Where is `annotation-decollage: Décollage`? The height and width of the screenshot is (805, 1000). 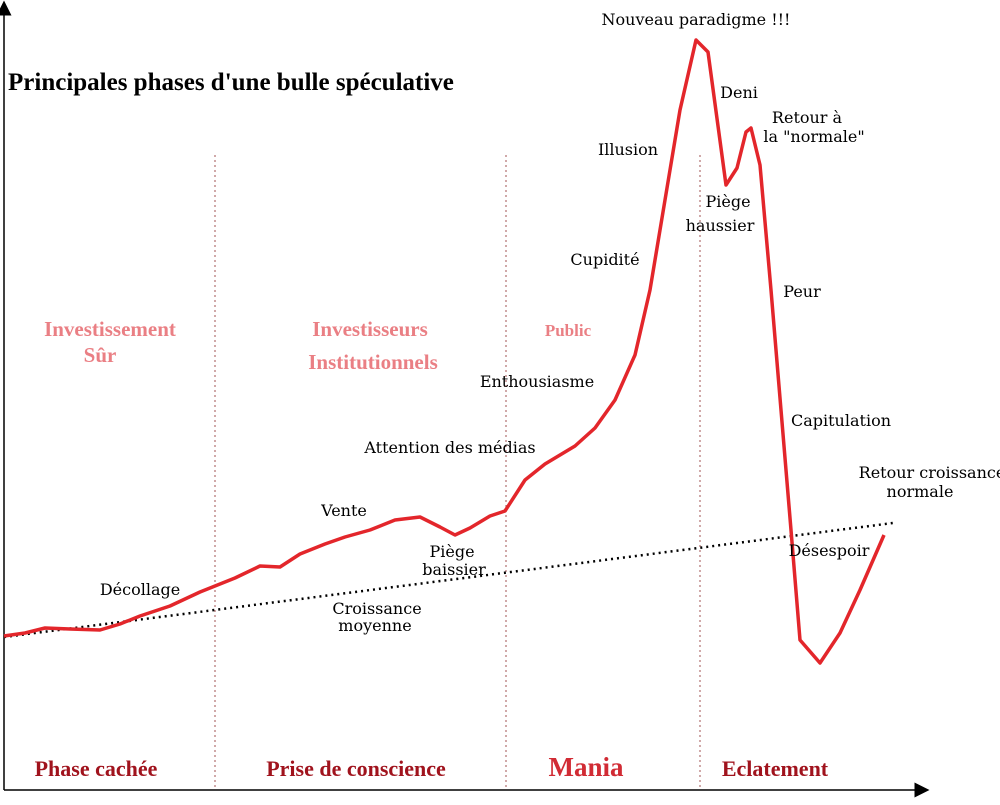
annotation-decollage: Décollage is located at coordinates (140, 589).